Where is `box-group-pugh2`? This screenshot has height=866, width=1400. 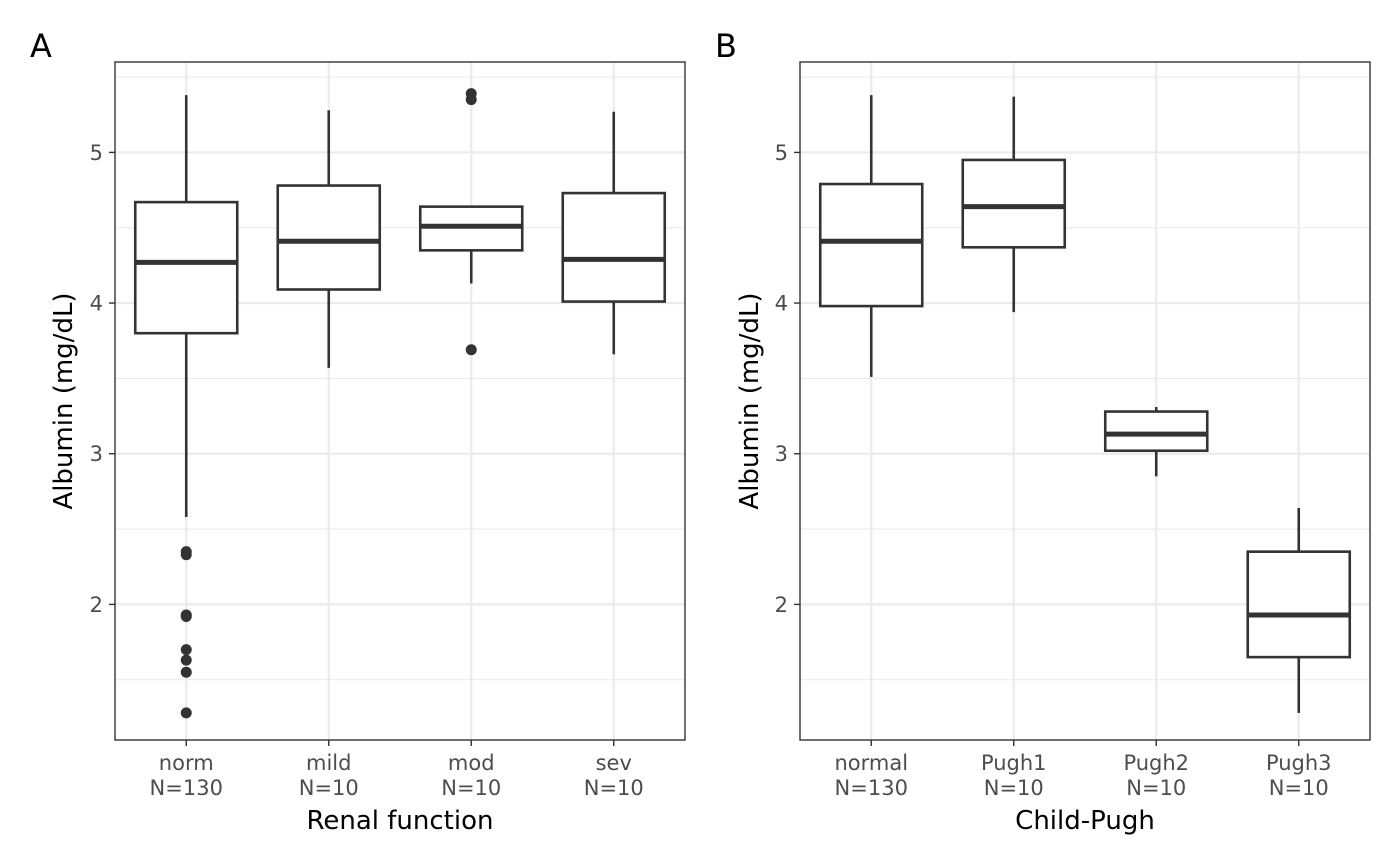
box-group-pugh2 is located at coordinates (1156, 442).